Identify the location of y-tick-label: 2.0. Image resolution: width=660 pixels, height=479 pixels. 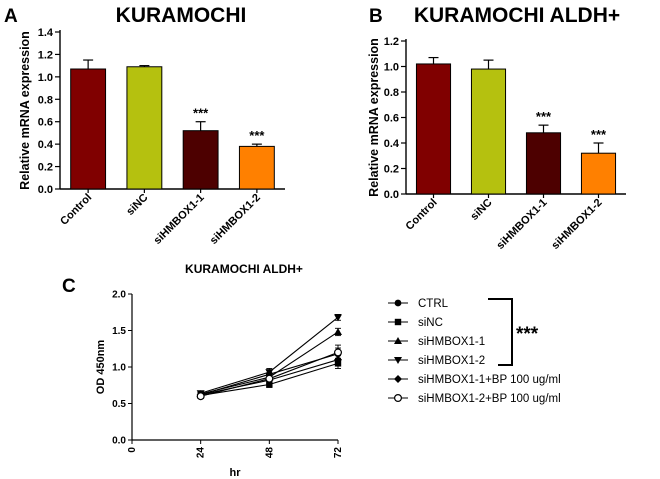
(119, 295).